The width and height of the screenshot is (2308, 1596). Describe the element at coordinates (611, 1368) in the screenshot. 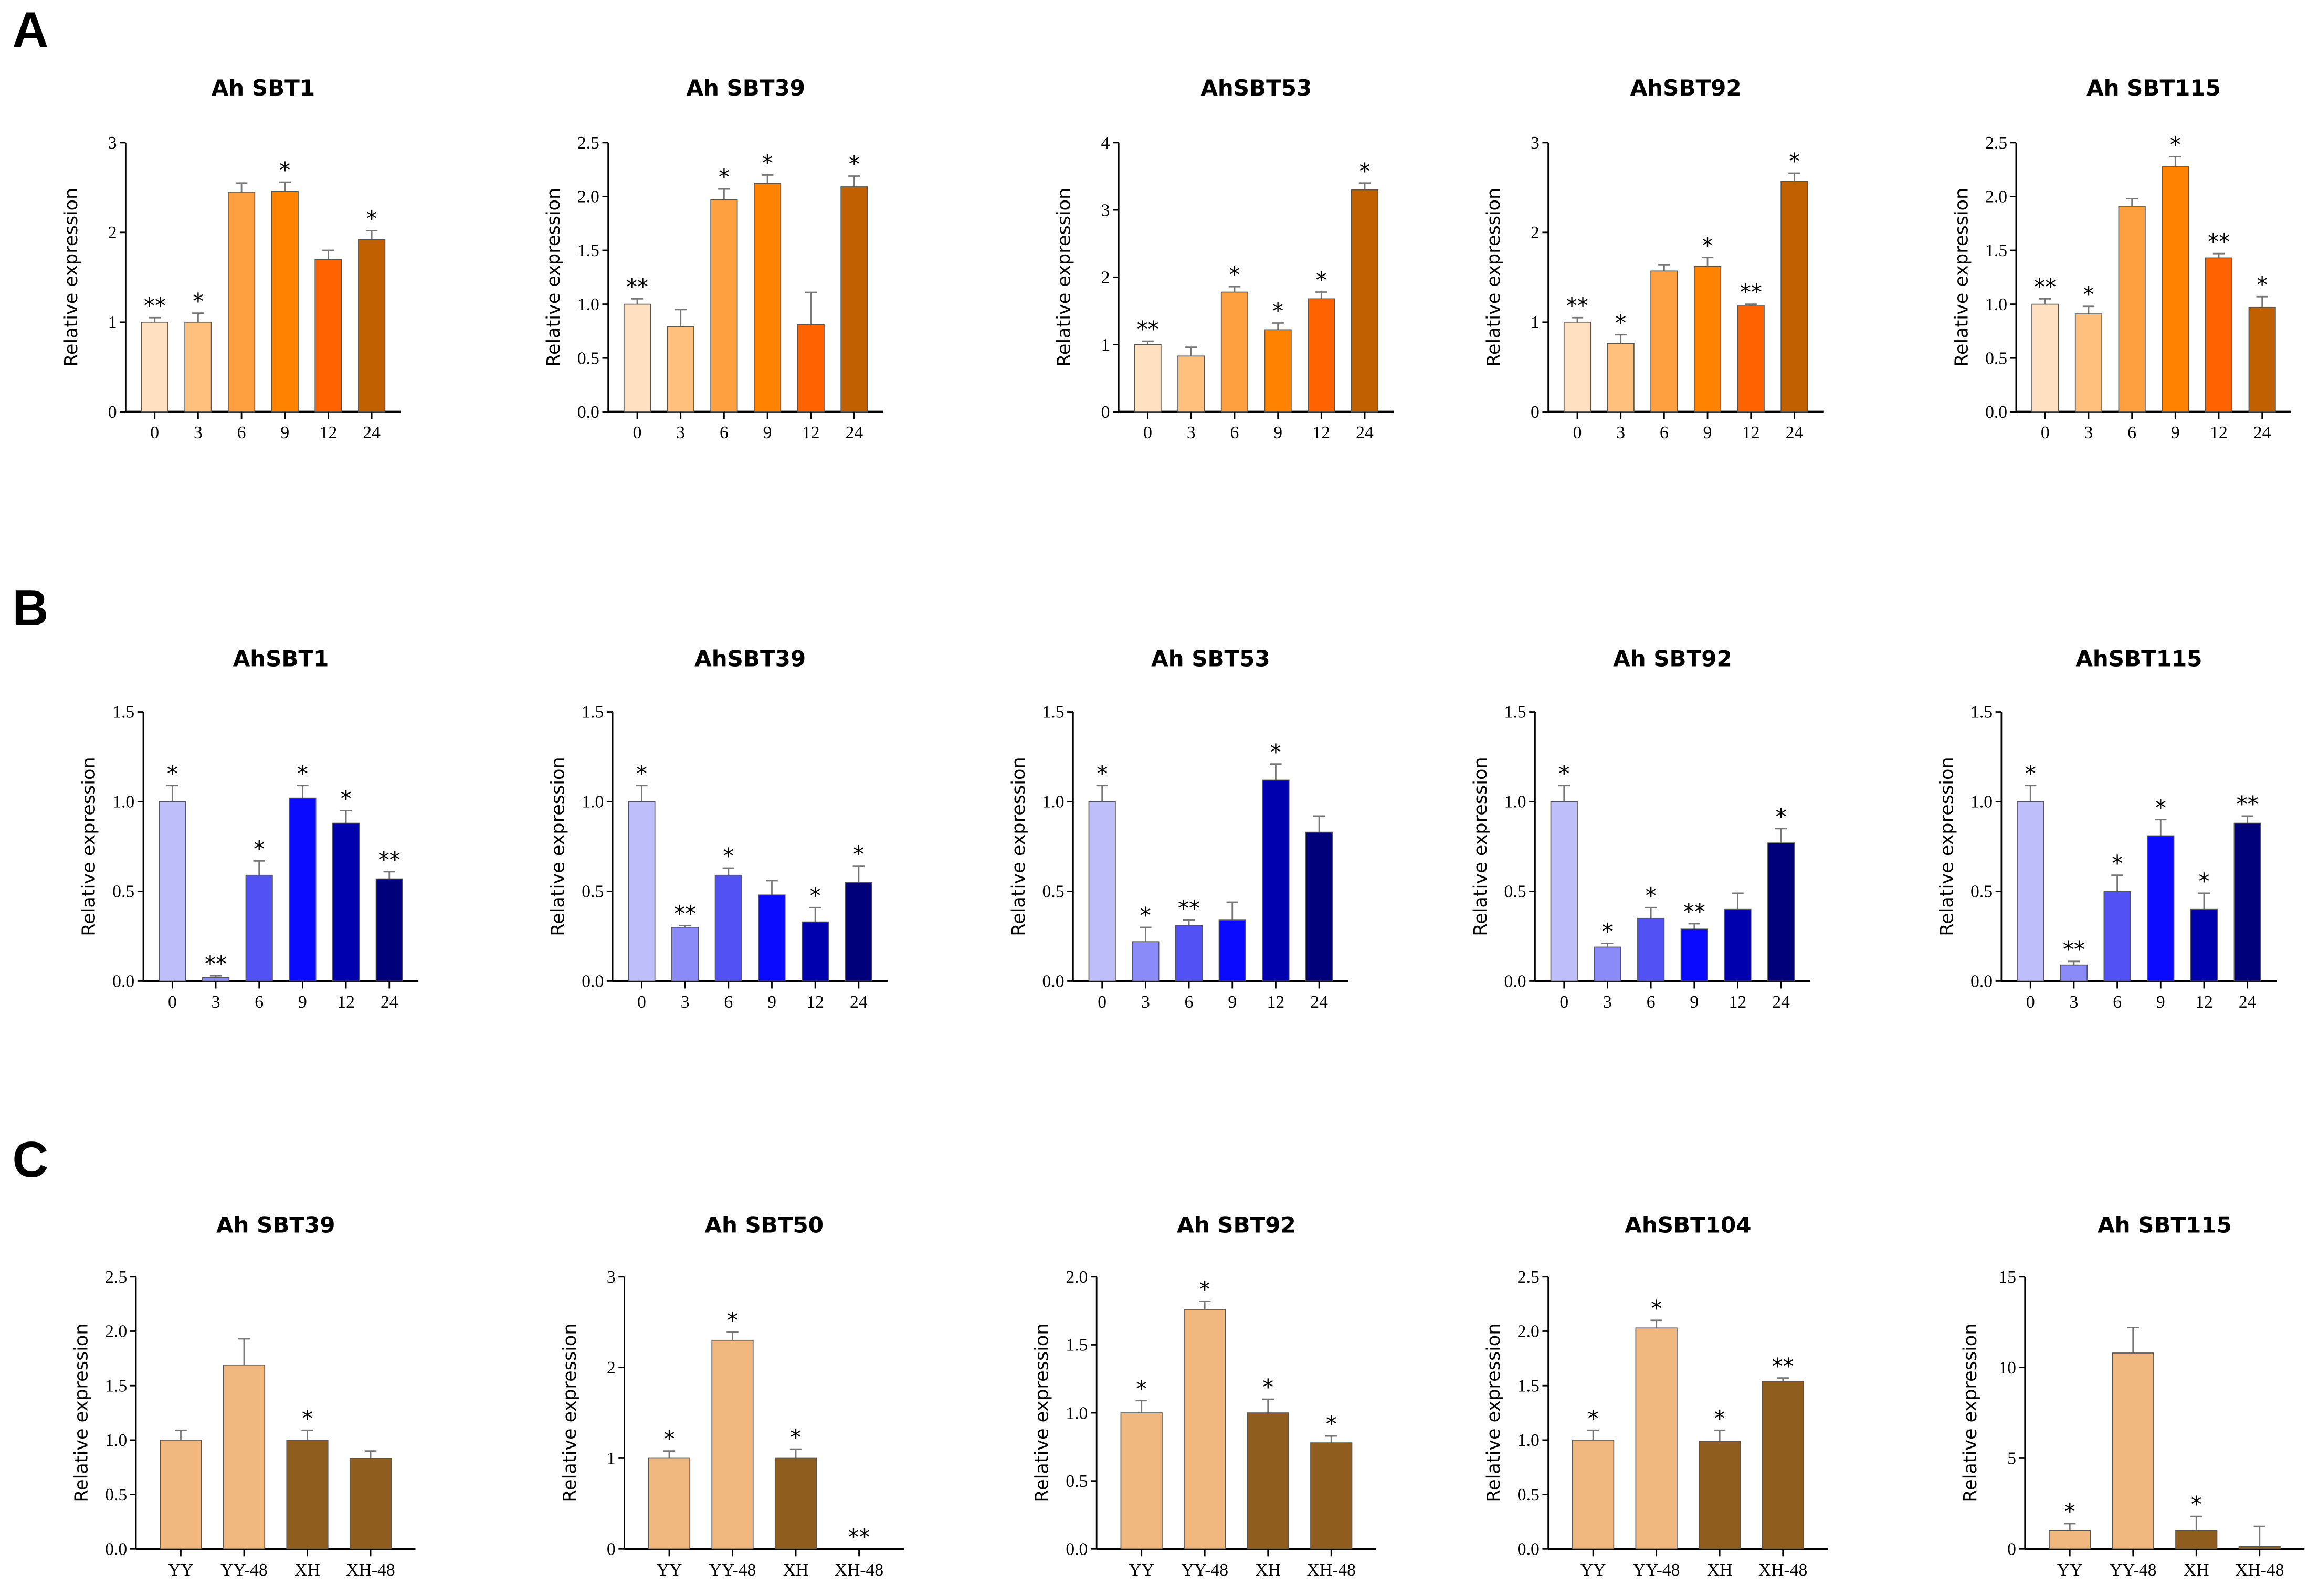

I see `y-tick-label: 2` at that location.